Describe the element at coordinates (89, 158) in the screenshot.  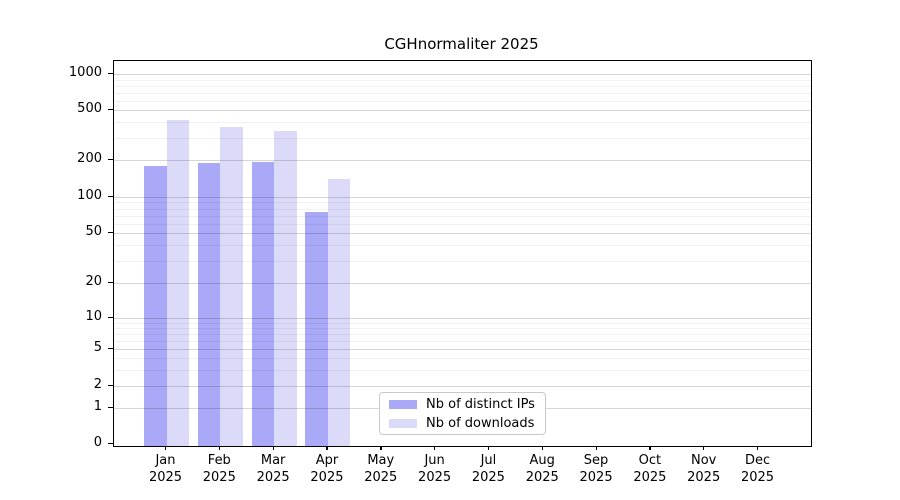
I see `y-tick-label-200: 200` at that location.